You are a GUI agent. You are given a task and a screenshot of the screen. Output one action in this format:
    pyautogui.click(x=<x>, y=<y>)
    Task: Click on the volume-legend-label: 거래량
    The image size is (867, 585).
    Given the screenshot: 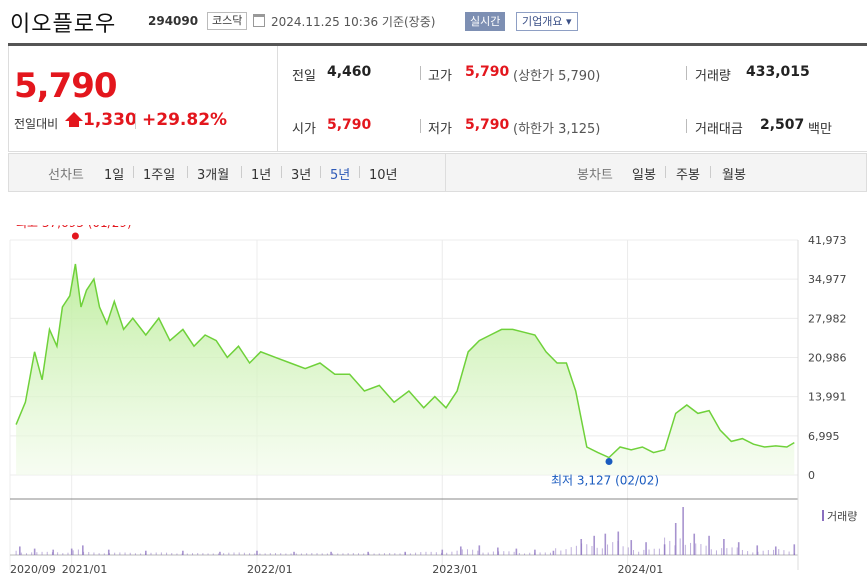 What is the action you would take?
    pyautogui.click(x=842, y=516)
    